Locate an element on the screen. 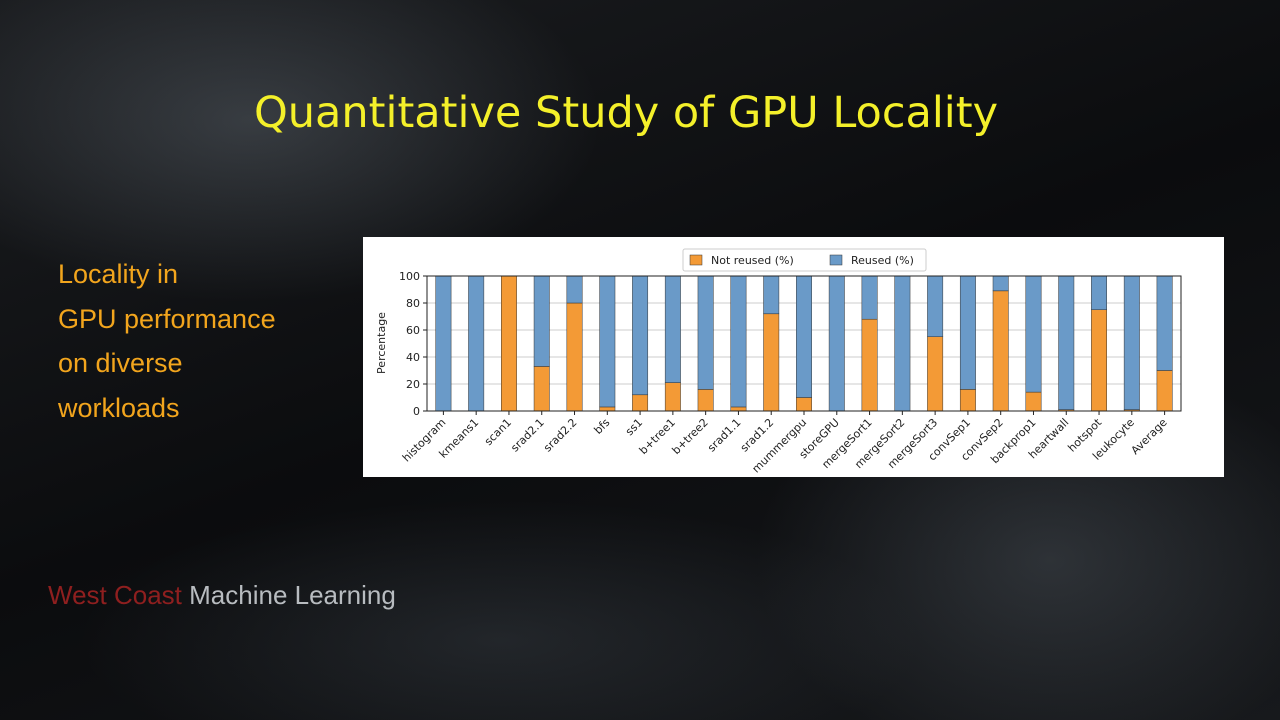 This screenshot has height=720, width=1280. footer: West Coast Machine Learning is located at coordinates (222, 595).